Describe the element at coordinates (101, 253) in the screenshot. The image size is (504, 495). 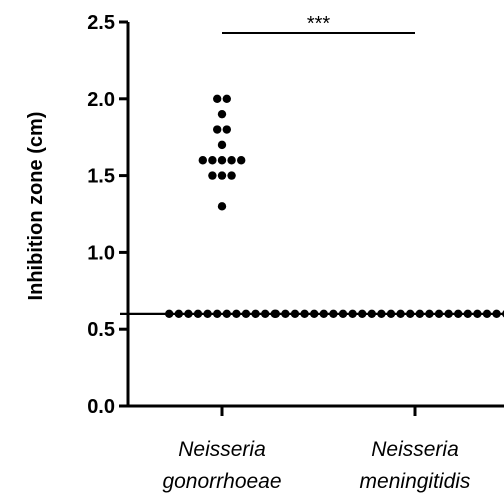
I see `y-tick-label: 1.0` at that location.